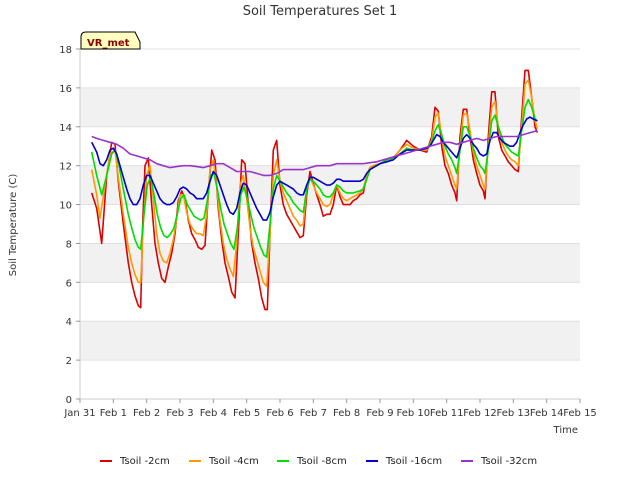  I want to click on x-tick-label: Feb 13, so click(514, 413).